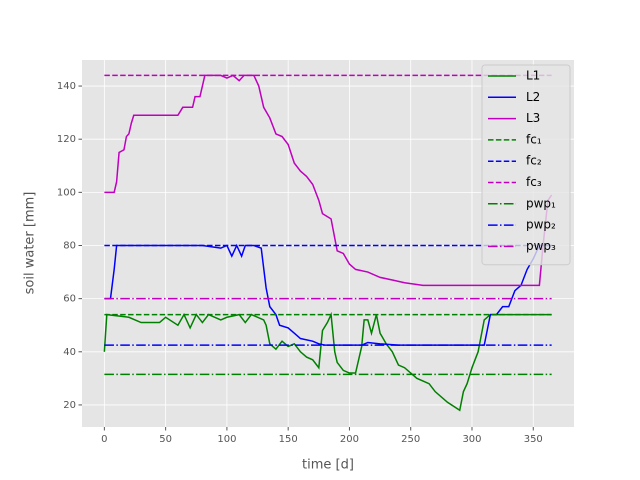 This screenshot has height=480, width=640. What do you see at coordinates (69, 299) in the screenshot?
I see `y-tick-label: 60` at bounding box center [69, 299].